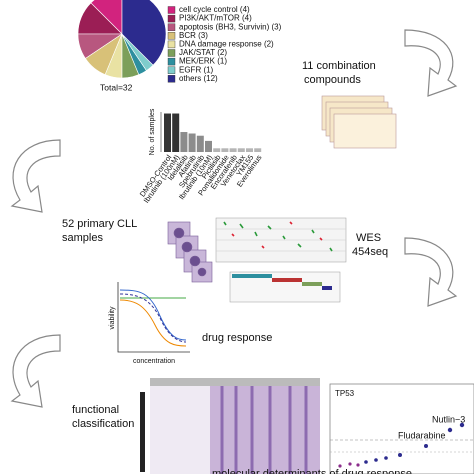 The image size is (474, 474). Describe the element at coordinates (154, 361) in the screenshot. I see `label: concentration` at that location.